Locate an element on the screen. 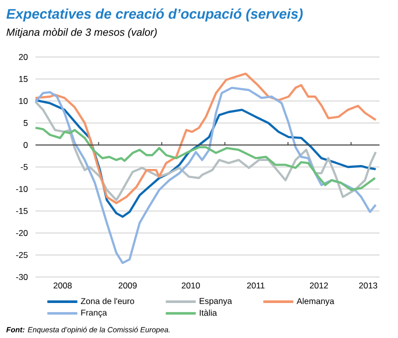 The width and height of the screenshot is (398, 338). legend-label: Zona de l'euro is located at coordinates (107, 301).